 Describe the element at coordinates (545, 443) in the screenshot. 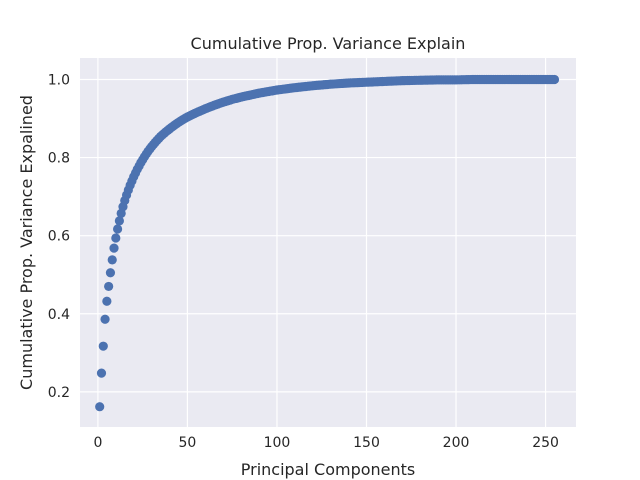

I see `x-tick-label: 250` at that location.